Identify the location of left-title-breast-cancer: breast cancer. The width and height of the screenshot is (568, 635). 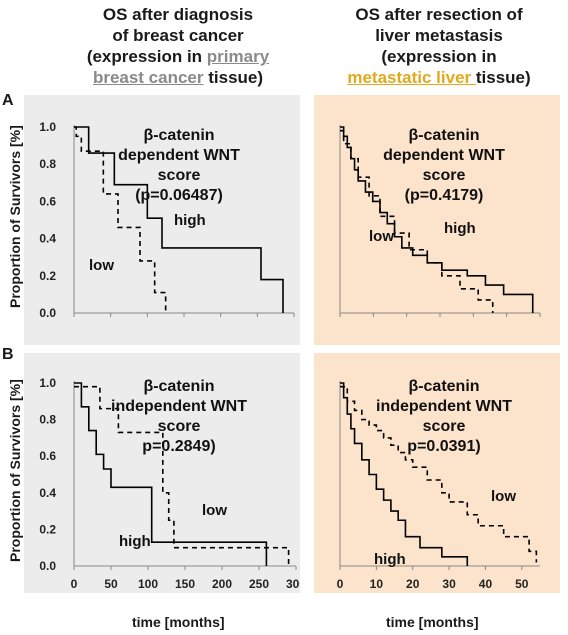
(148, 77).